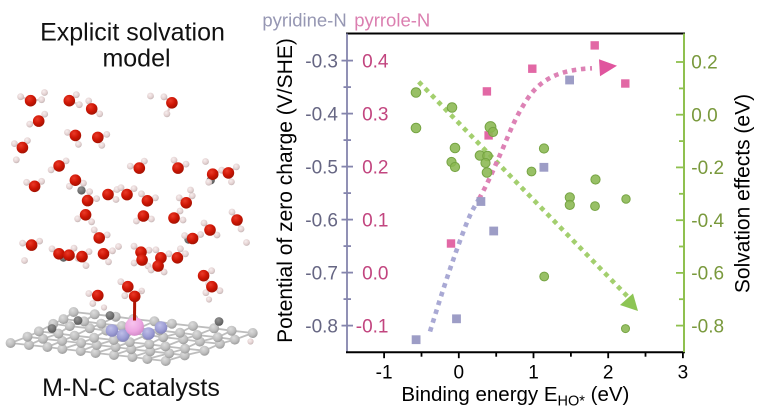  Describe the element at coordinates (304, 20) in the screenshot. I see `svg-text: pyridine-N` at that location.